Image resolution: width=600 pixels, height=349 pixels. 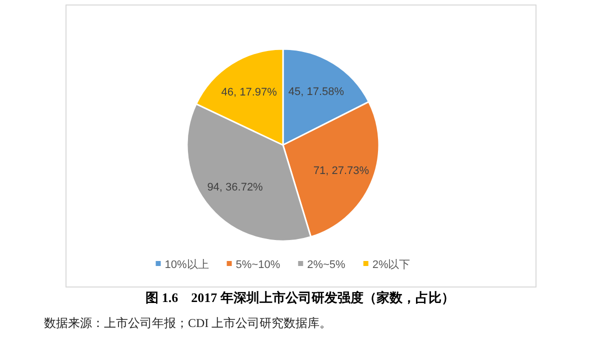 What do you see at coordinates (326, 265) in the screenshot?
I see `legend-label: 2%~5%` at bounding box center [326, 265].